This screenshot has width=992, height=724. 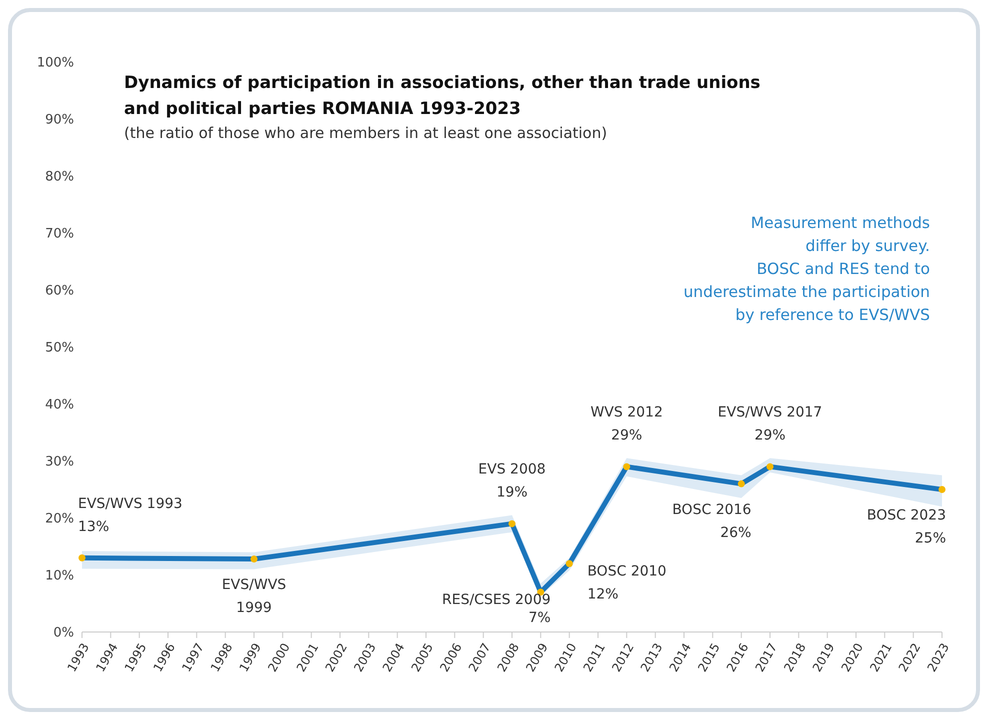 What do you see at coordinates (55, 63) in the screenshot?
I see `y-tick-label: 100%` at bounding box center [55, 63].